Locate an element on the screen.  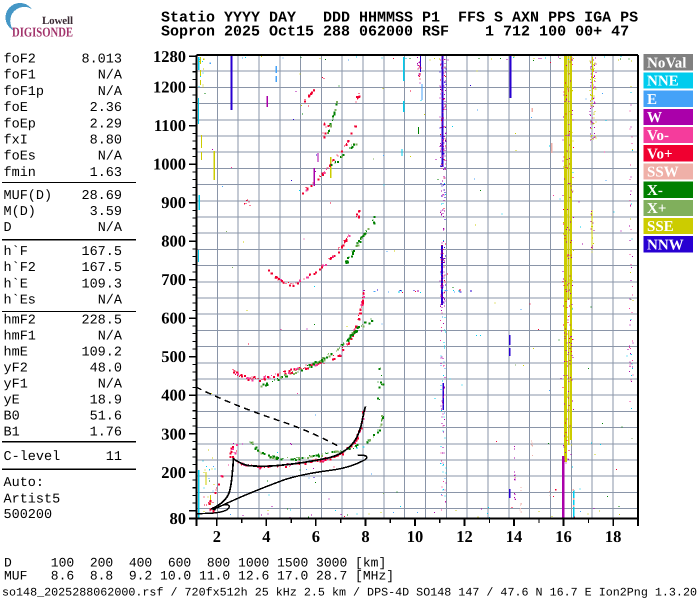
svg-text: W is located at coordinates (654, 118).